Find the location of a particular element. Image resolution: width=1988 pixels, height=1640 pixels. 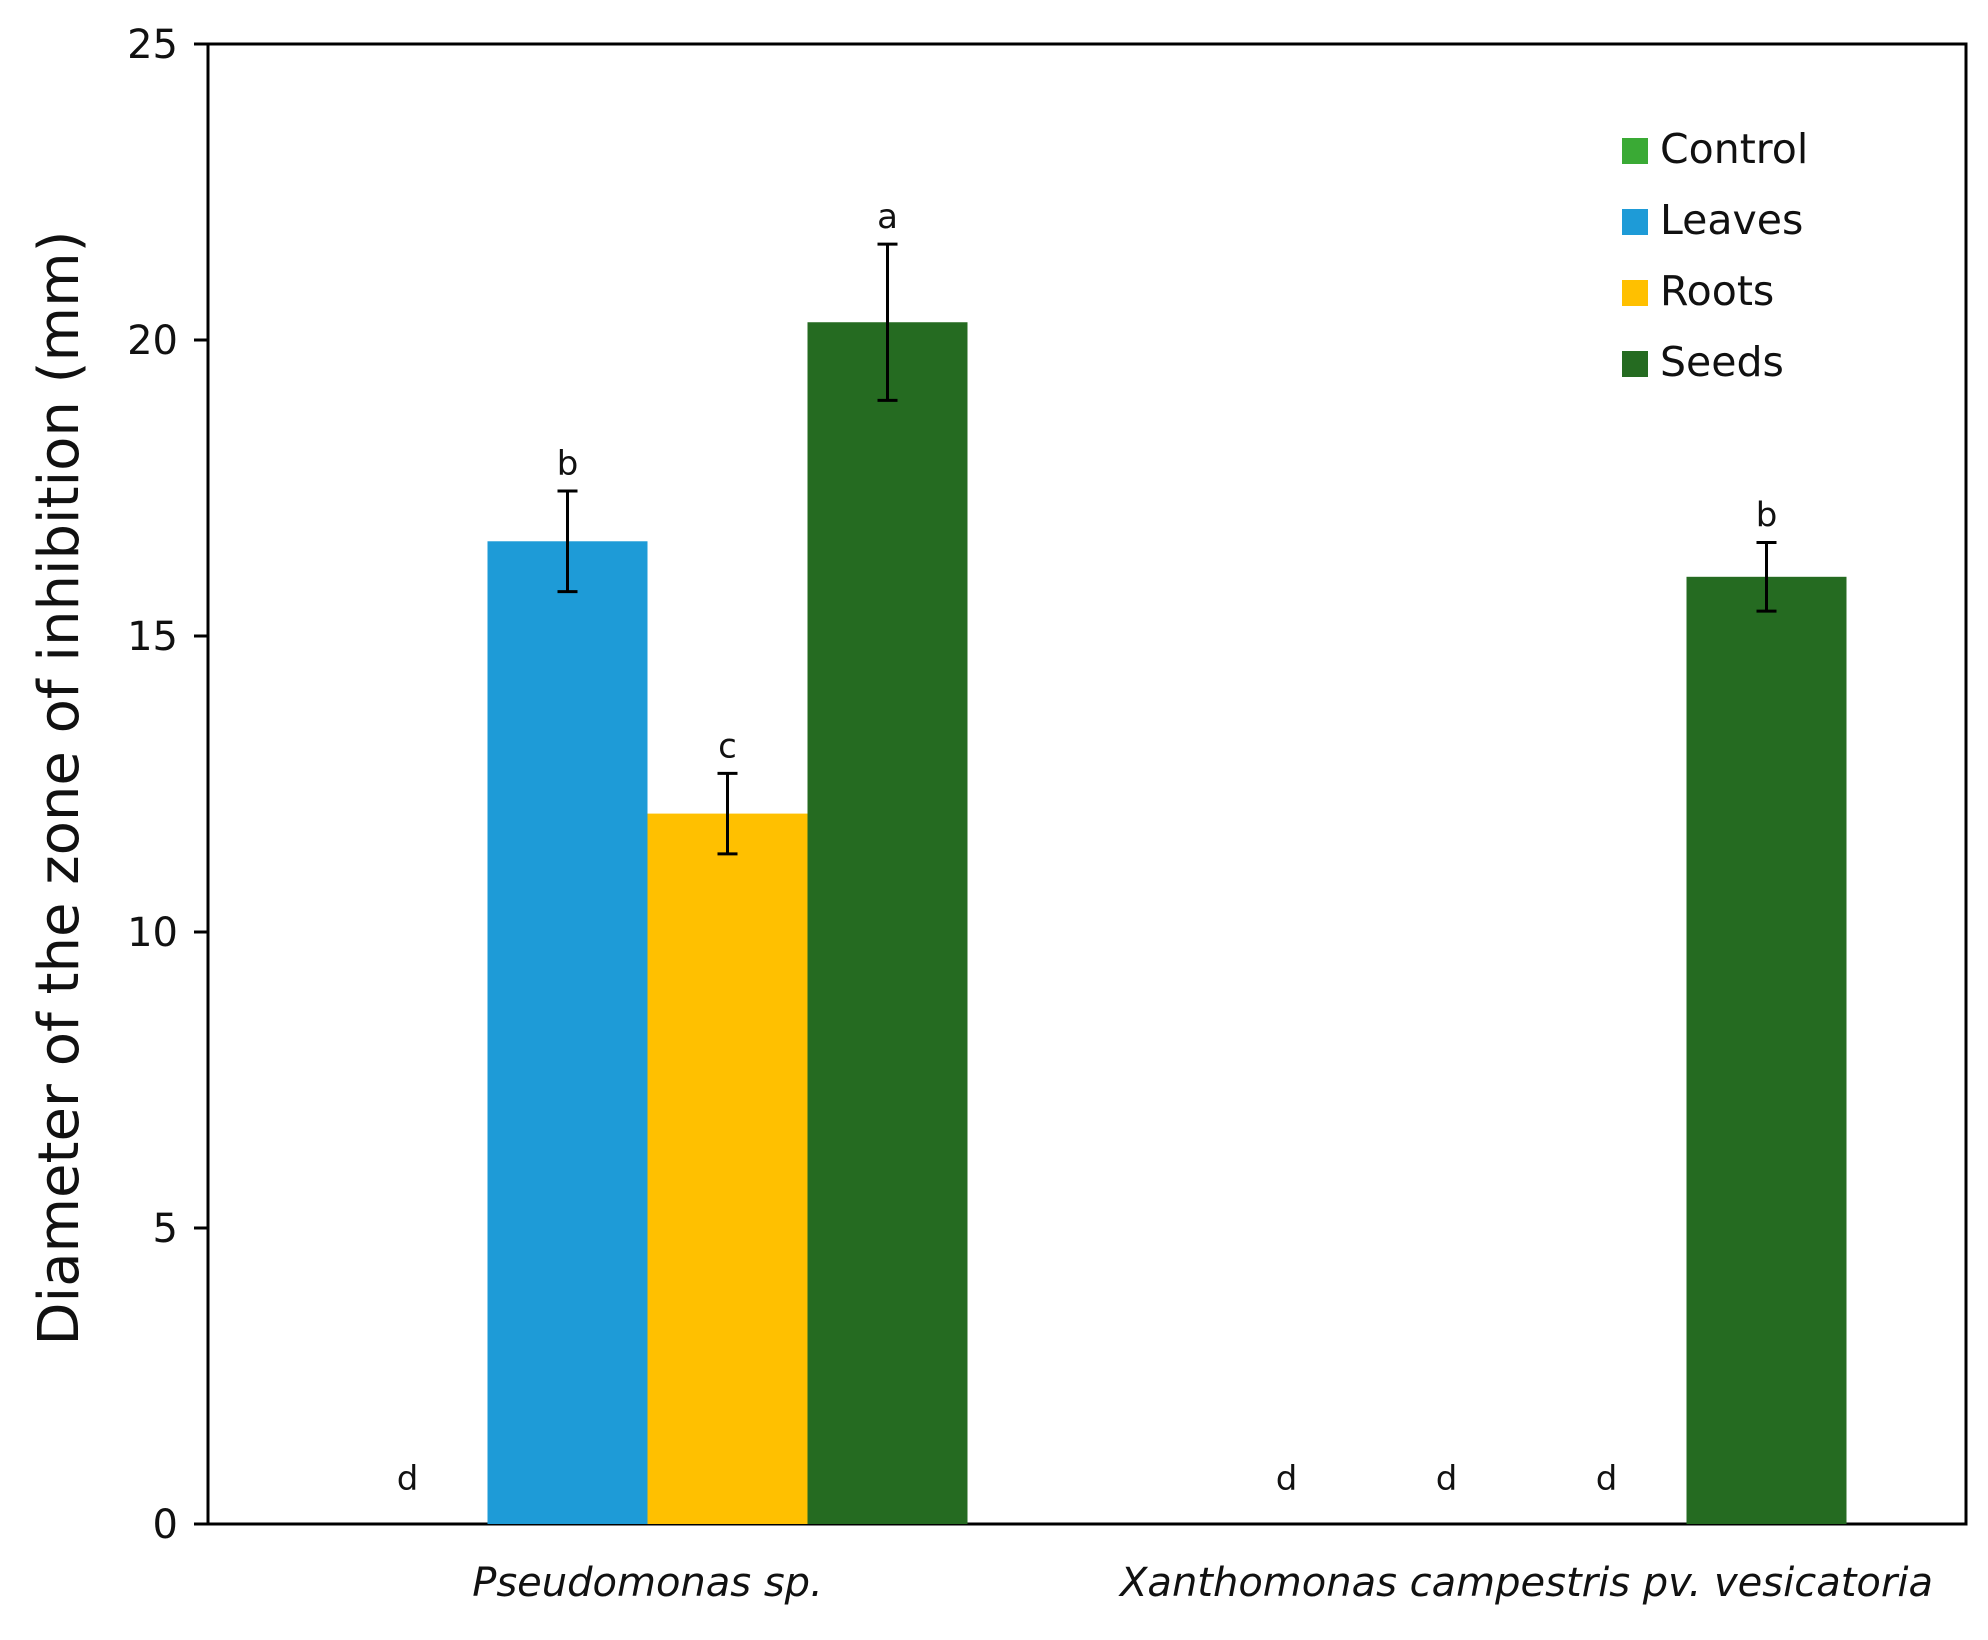

bar-roots is located at coordinates (727, 1168).